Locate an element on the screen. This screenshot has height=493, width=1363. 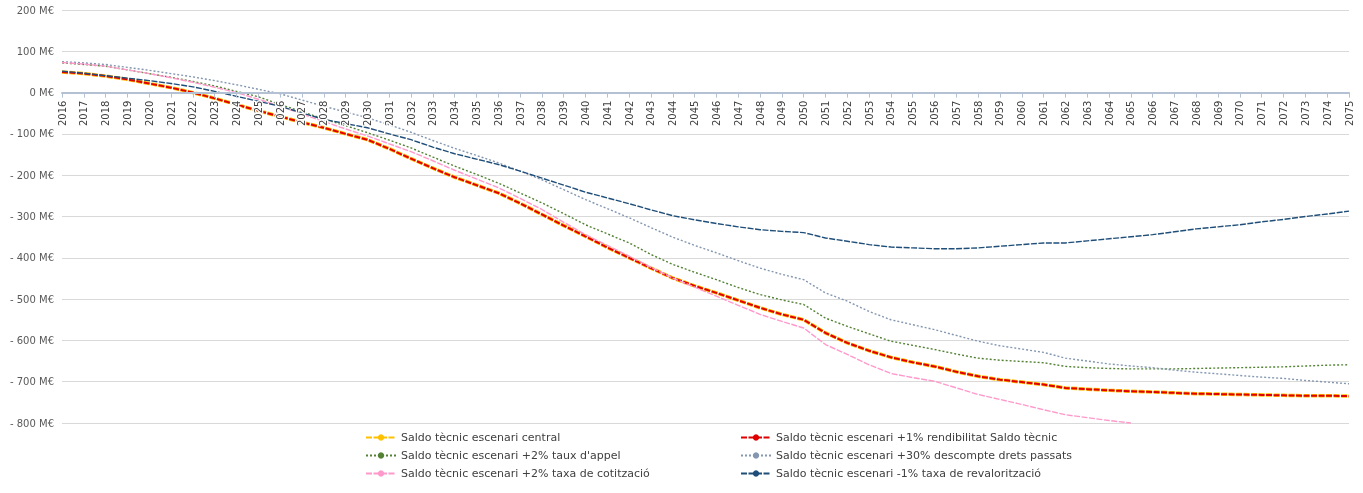
y-tick-label: - 600 M€ is located at coordinates (31, 340).